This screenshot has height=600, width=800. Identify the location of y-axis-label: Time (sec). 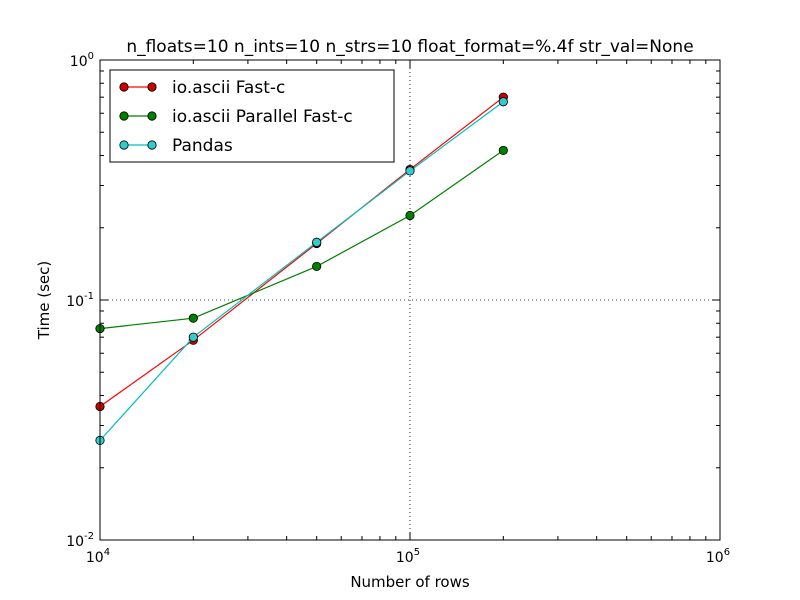
(44, 300).